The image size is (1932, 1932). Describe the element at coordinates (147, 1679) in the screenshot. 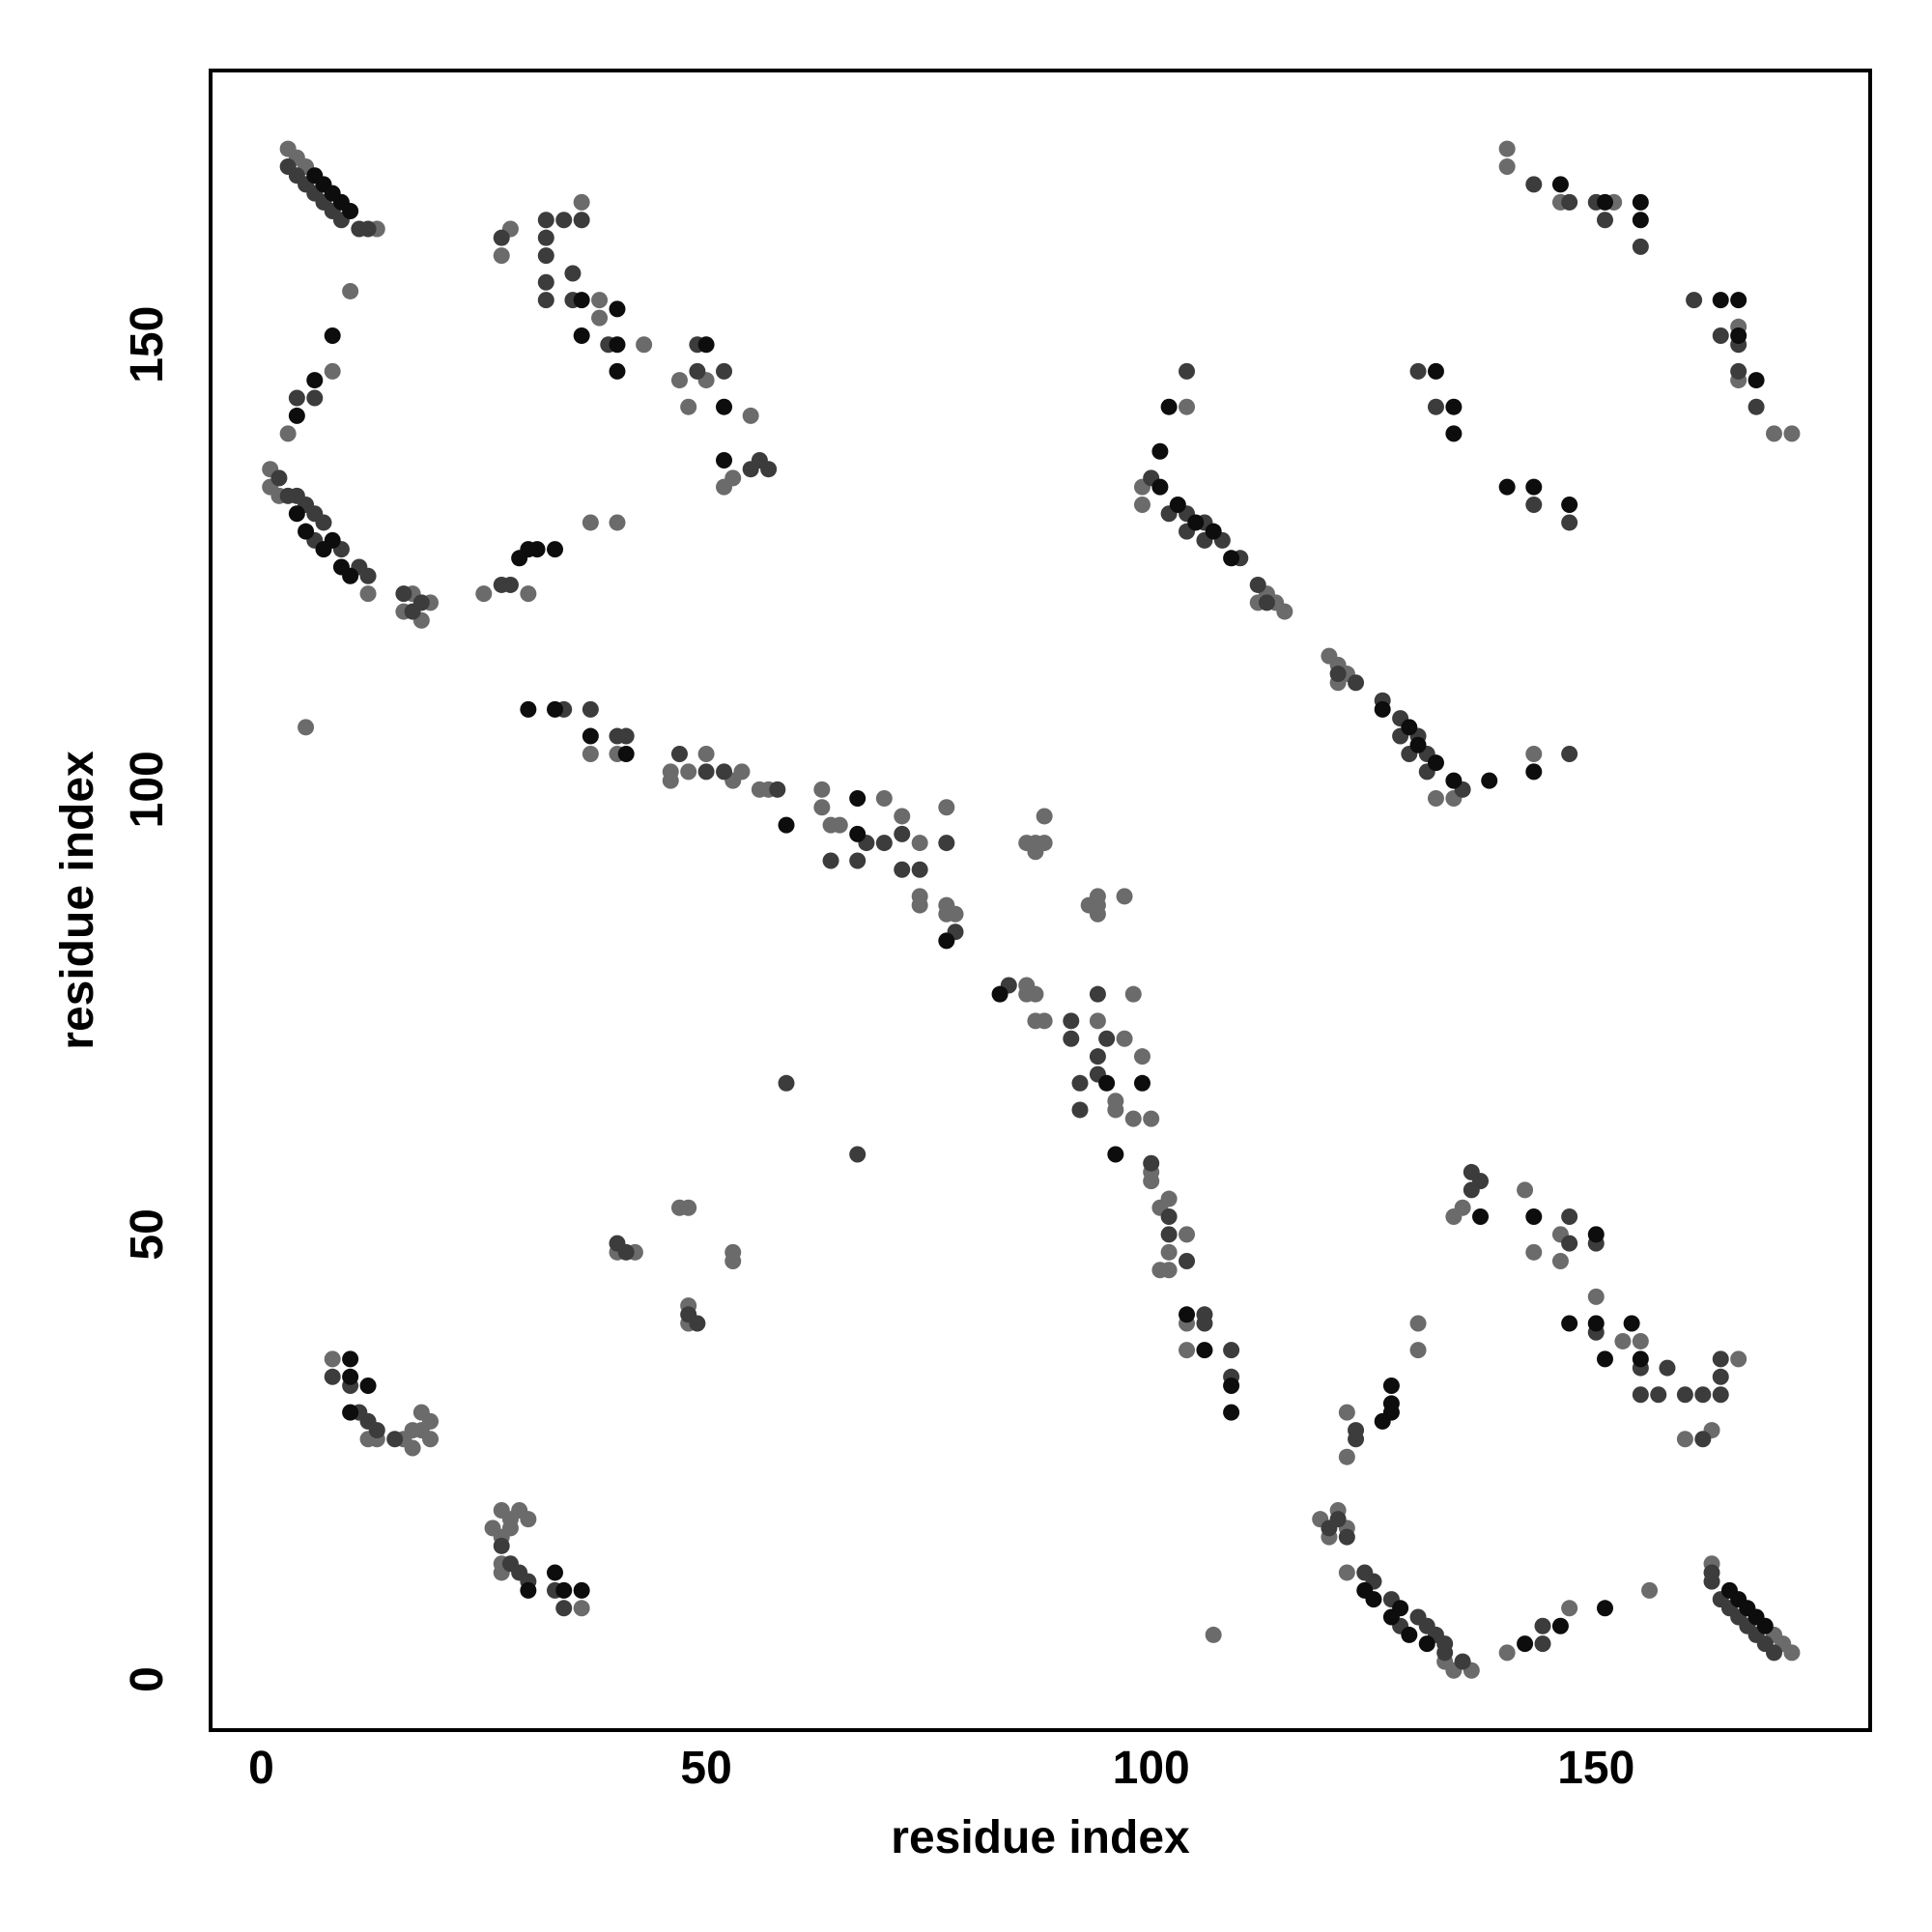

I see `y-tick-label: 0` at that location.